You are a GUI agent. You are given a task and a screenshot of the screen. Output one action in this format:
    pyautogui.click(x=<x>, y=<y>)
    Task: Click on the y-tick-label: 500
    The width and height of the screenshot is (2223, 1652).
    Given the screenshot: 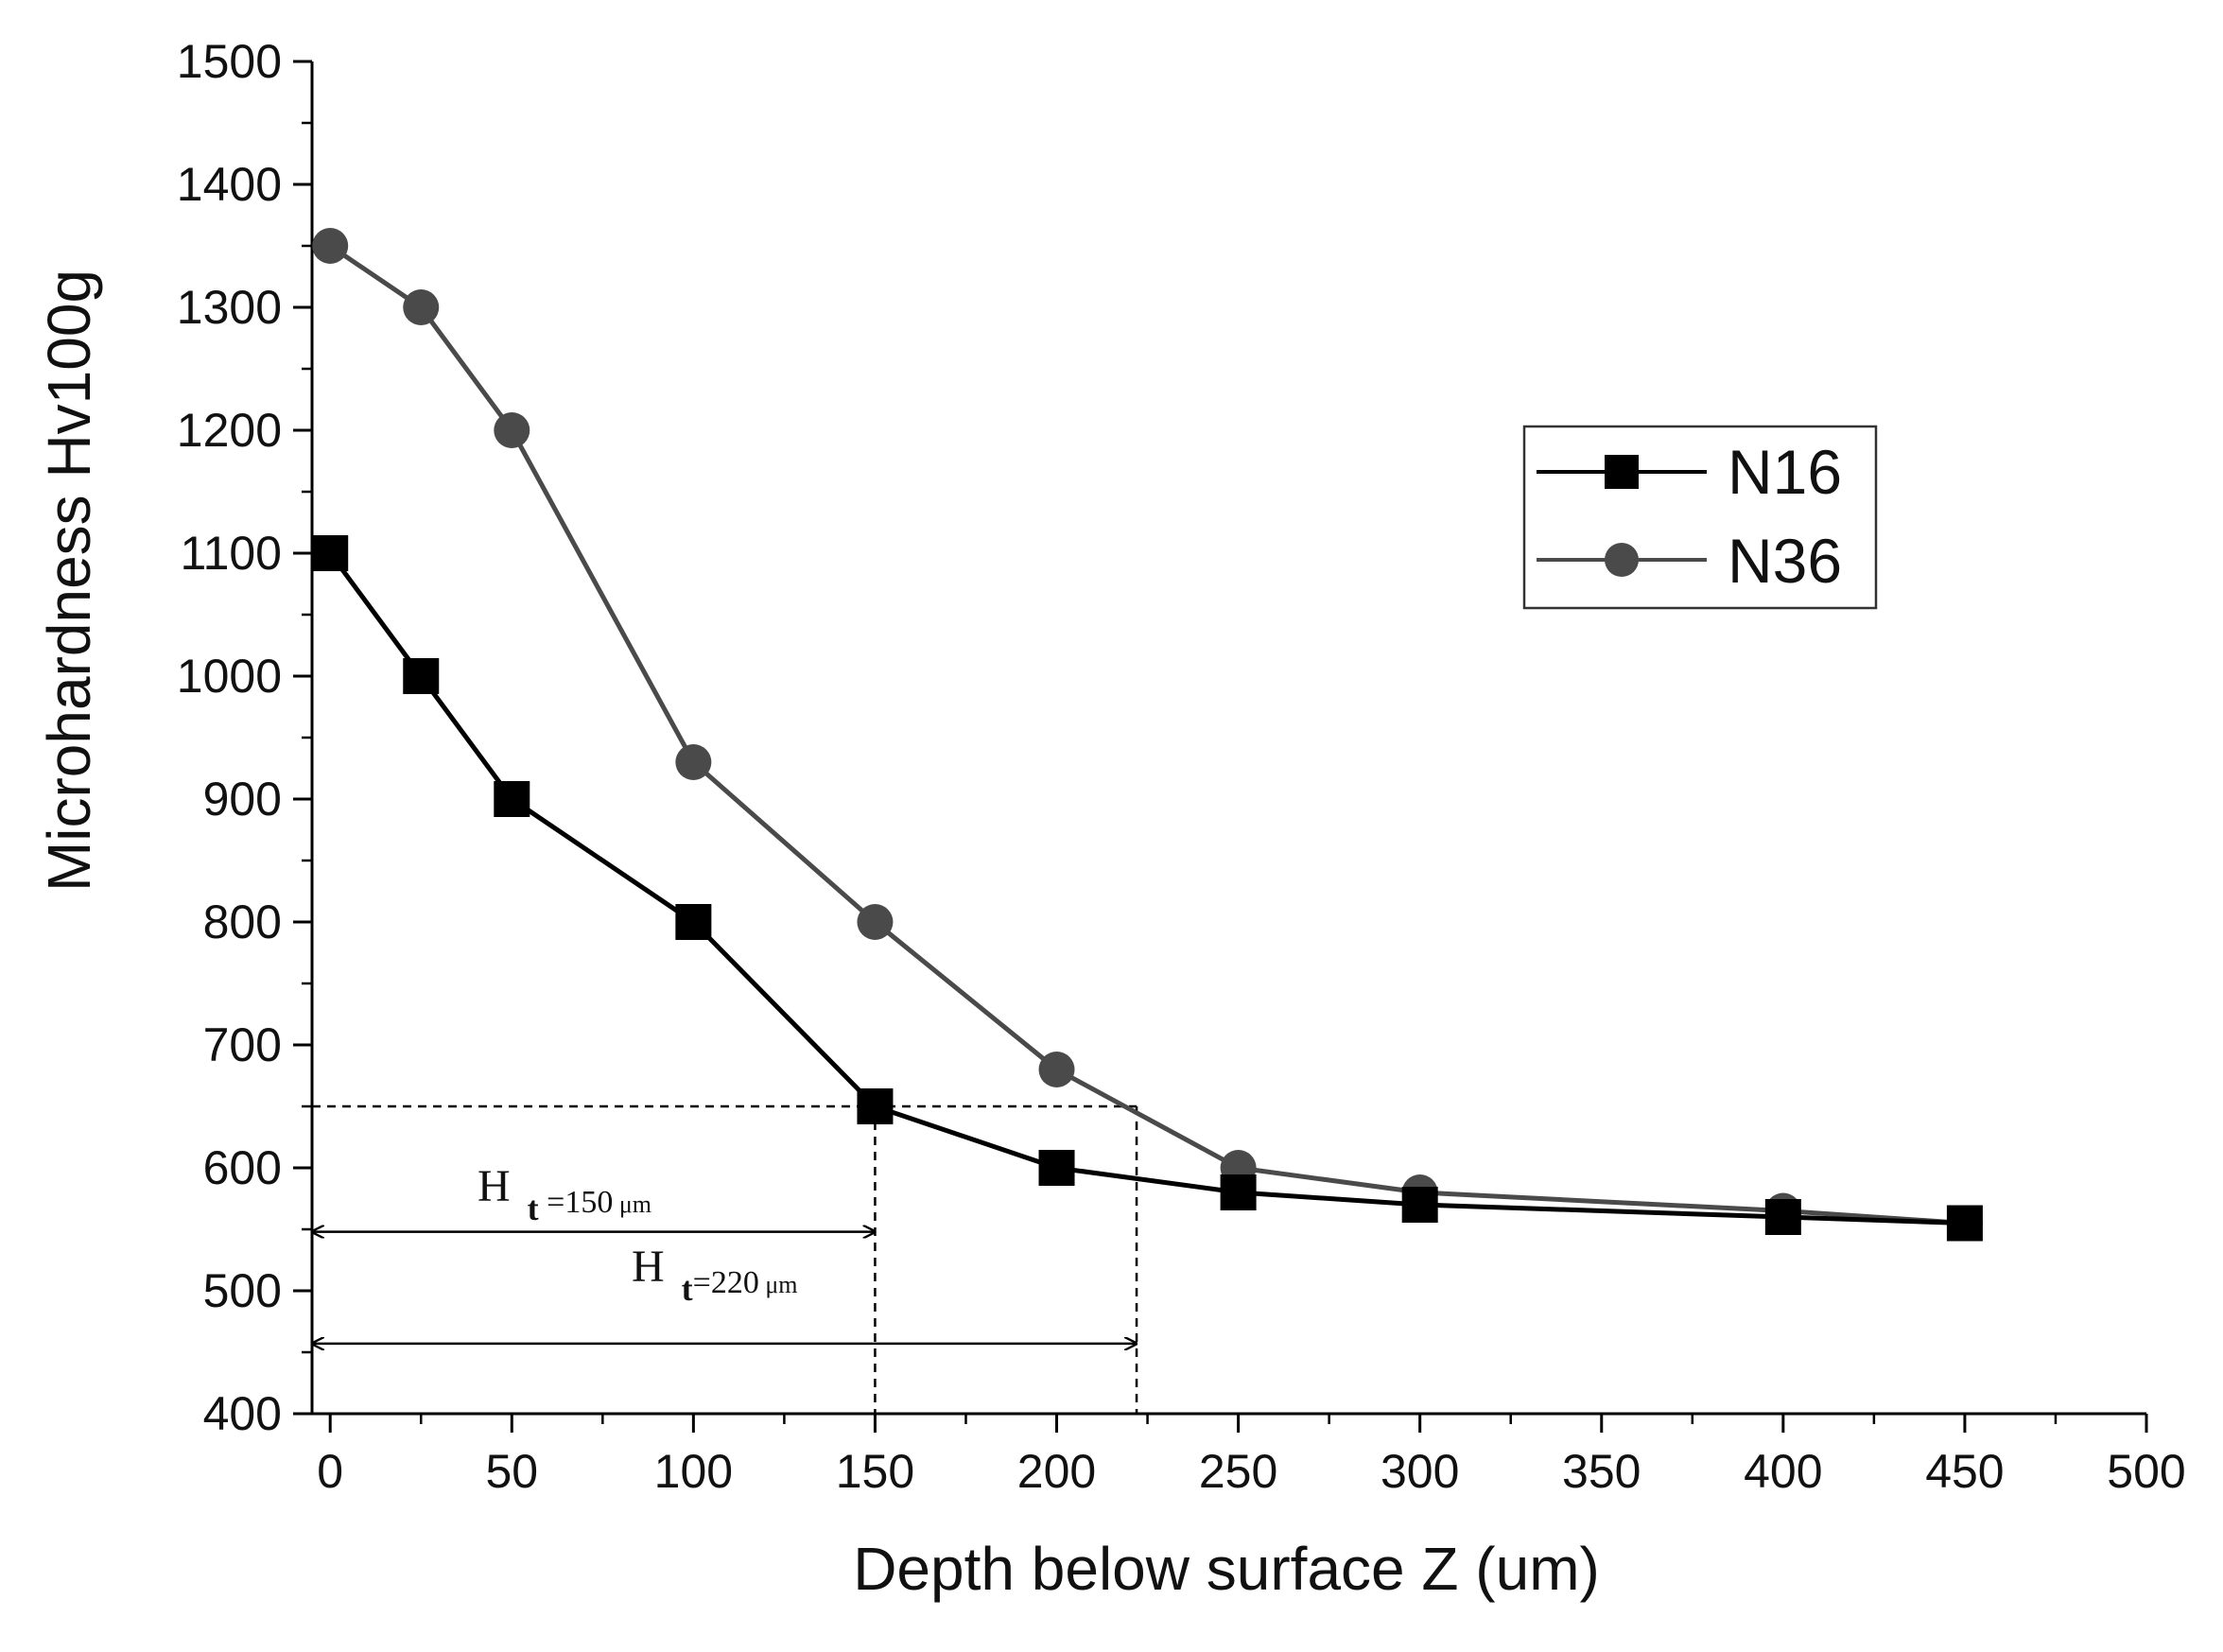 What is the action you would take?
    pyautogui.click(x=243, y=1290)
    